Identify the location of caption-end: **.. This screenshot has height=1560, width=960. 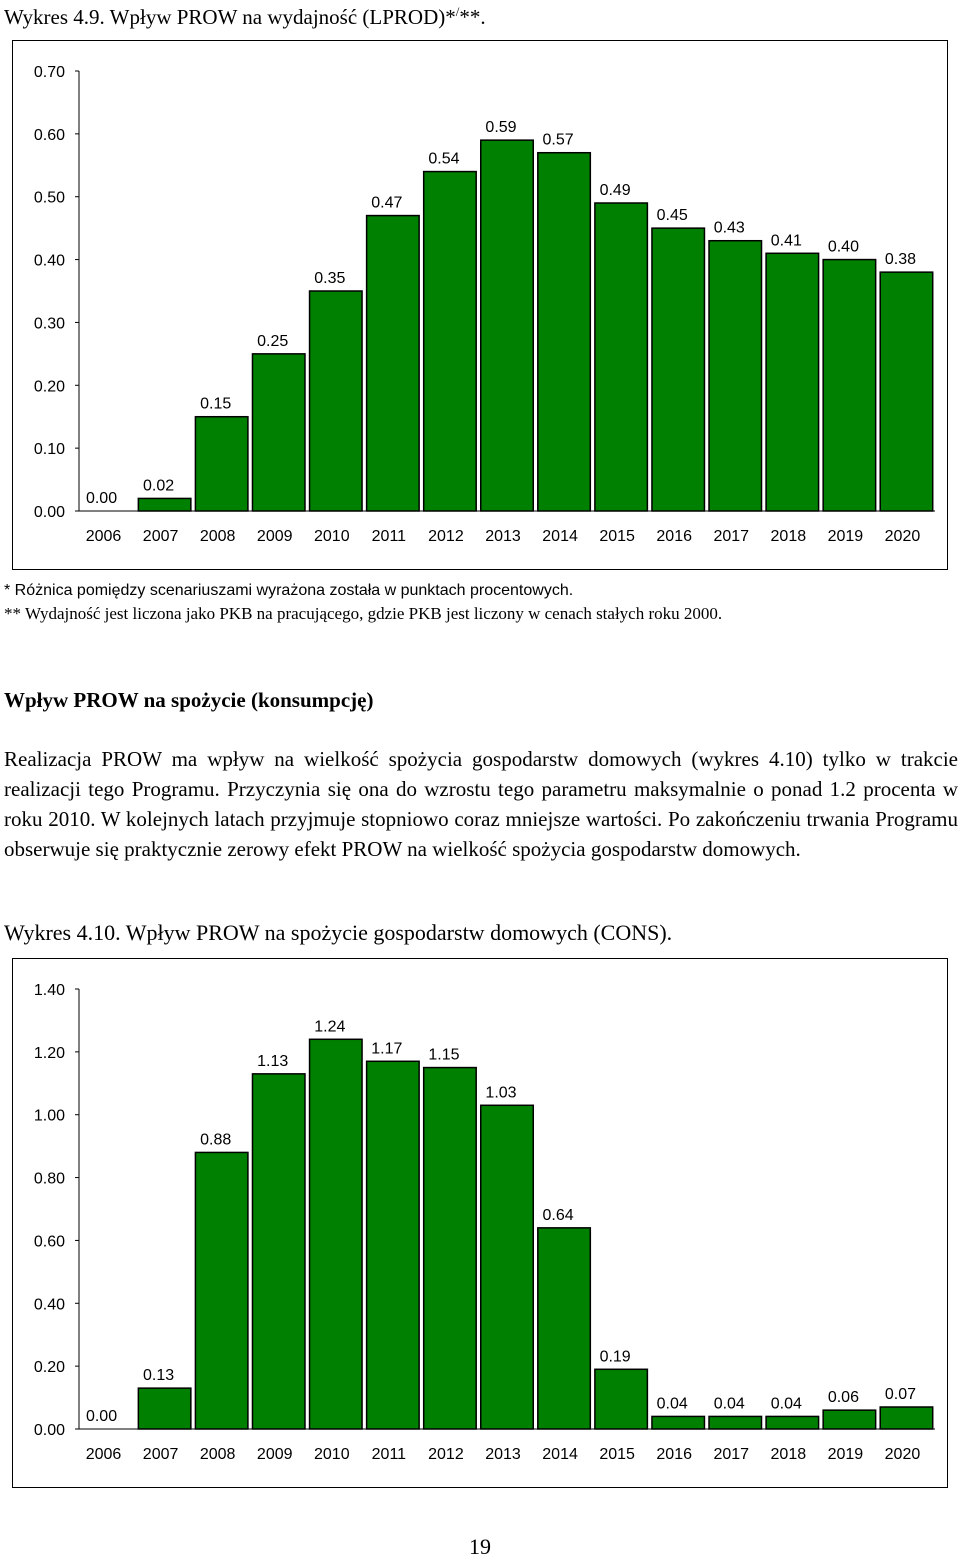
(472, 17).